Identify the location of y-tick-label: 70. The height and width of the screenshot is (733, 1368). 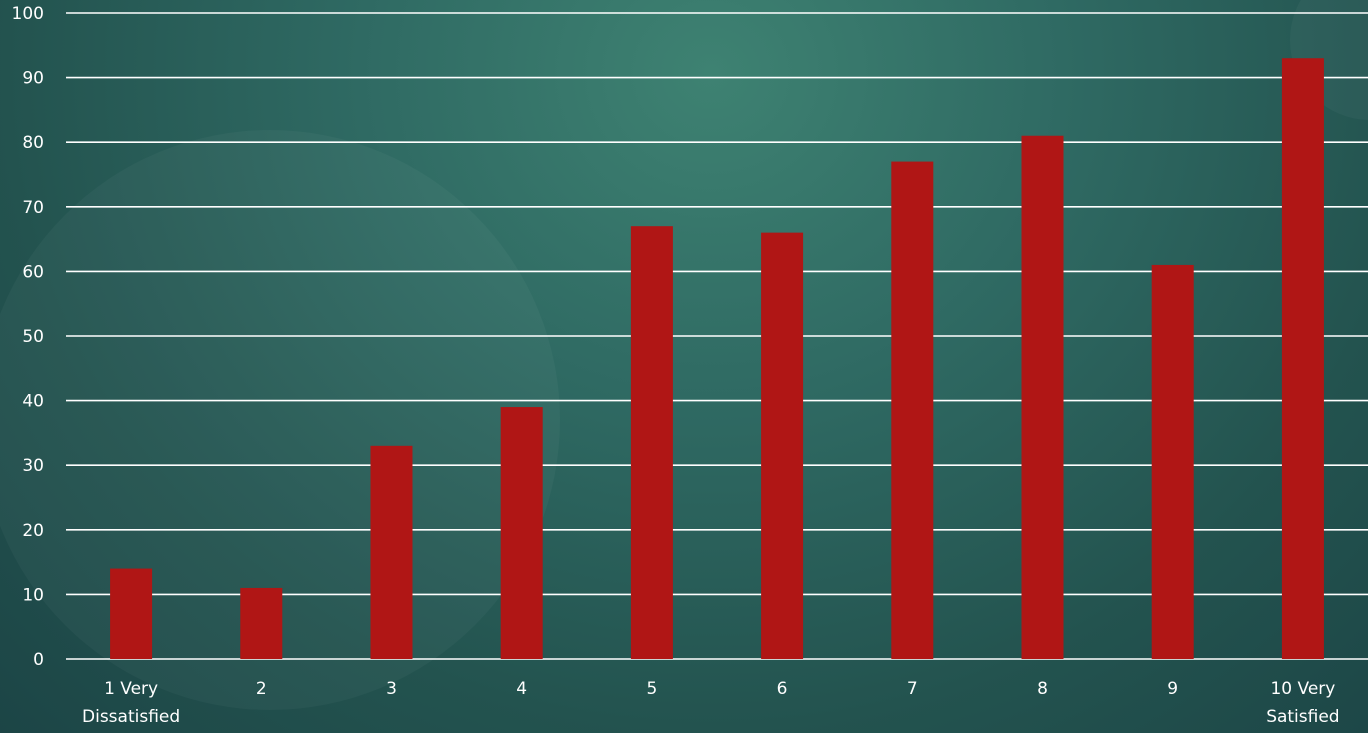
(33, 208).